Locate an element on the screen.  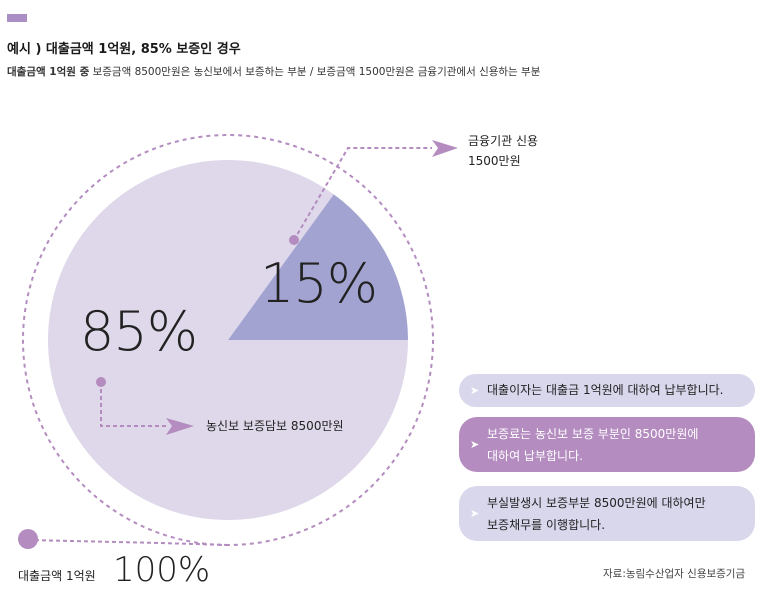
total-pct-label: 100% is located at coordinates (162, 570).